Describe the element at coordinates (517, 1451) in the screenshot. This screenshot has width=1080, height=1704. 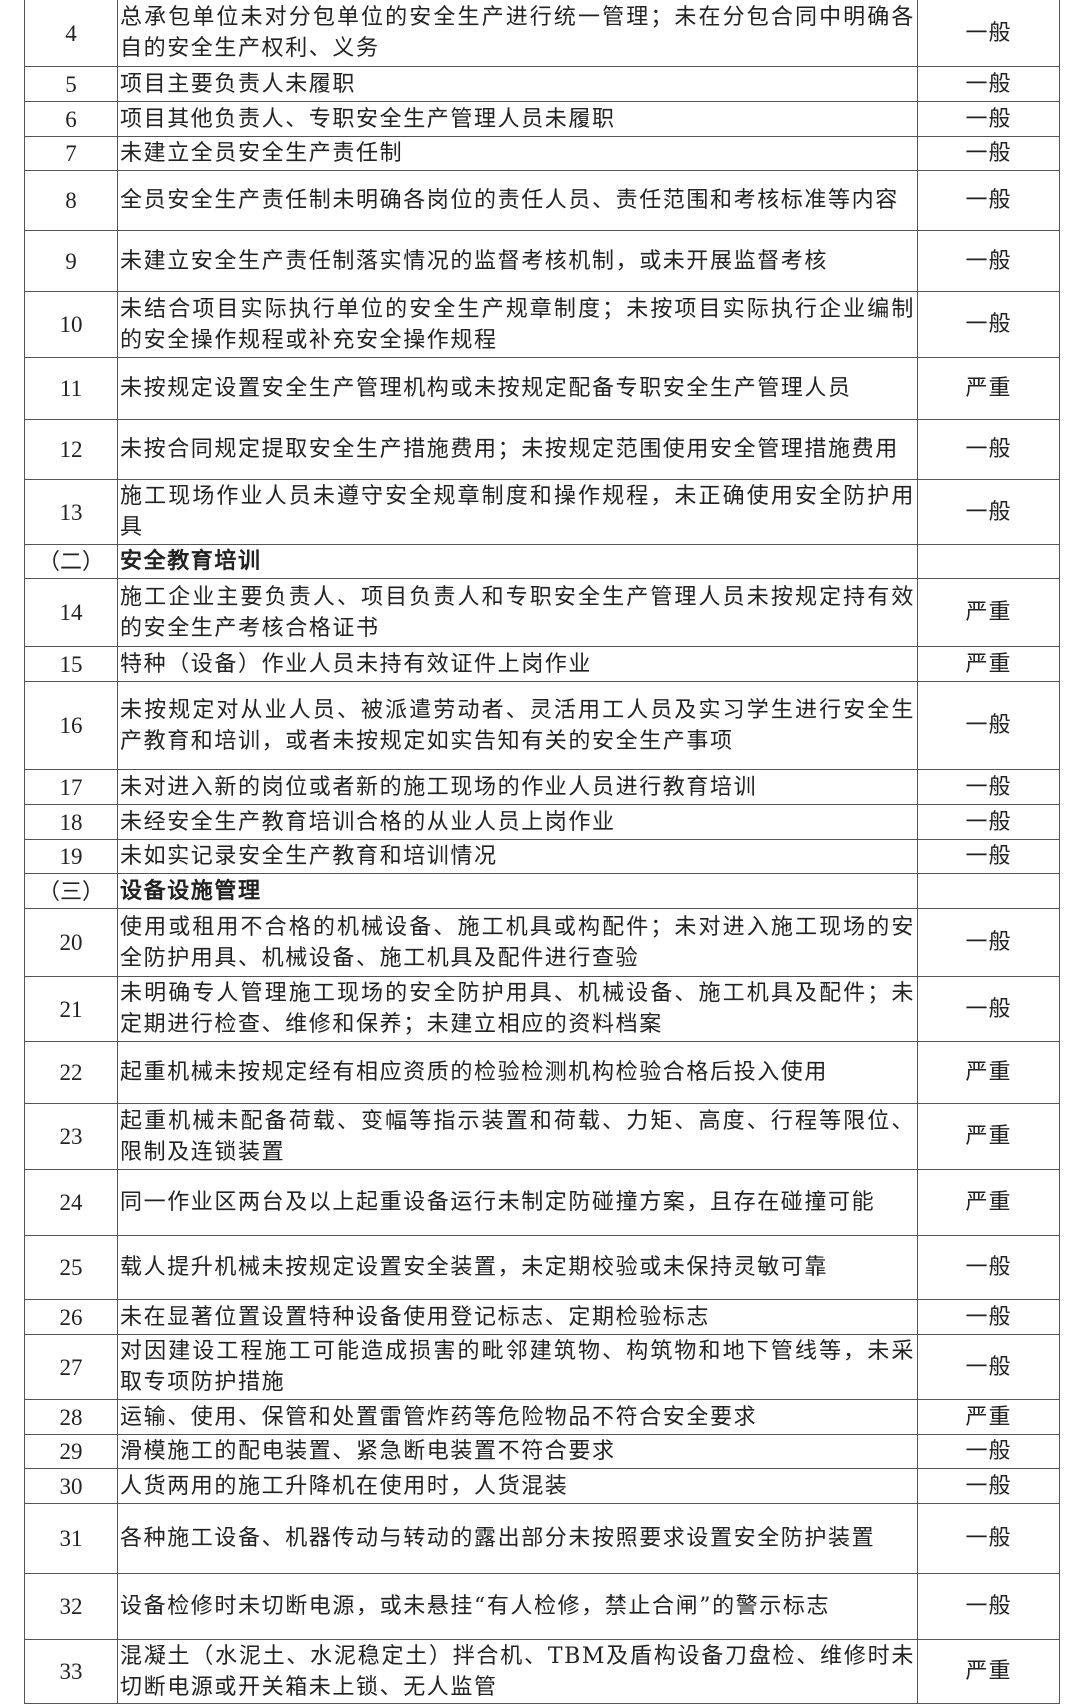
I see `hazard-description: 滑模施工的配电装置、紧急断电装置不符合要求` at that location.